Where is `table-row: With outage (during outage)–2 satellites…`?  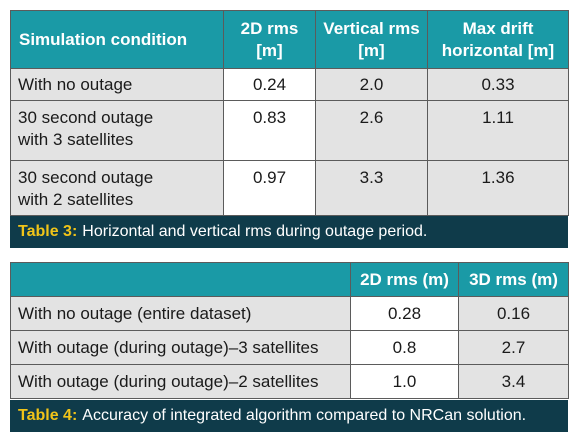
table-row: With outage (during outage)–2 satellites… is located at coordinates (289, 381).